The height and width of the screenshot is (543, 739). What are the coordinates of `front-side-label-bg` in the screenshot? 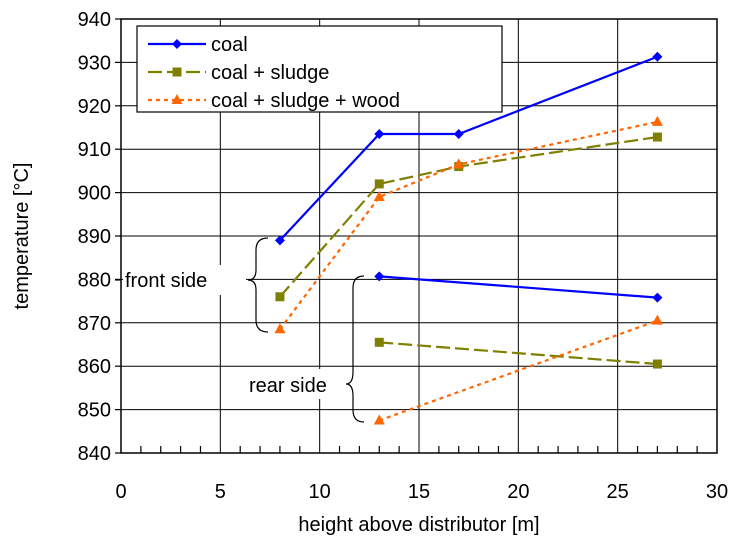 It's located at (184, 280).